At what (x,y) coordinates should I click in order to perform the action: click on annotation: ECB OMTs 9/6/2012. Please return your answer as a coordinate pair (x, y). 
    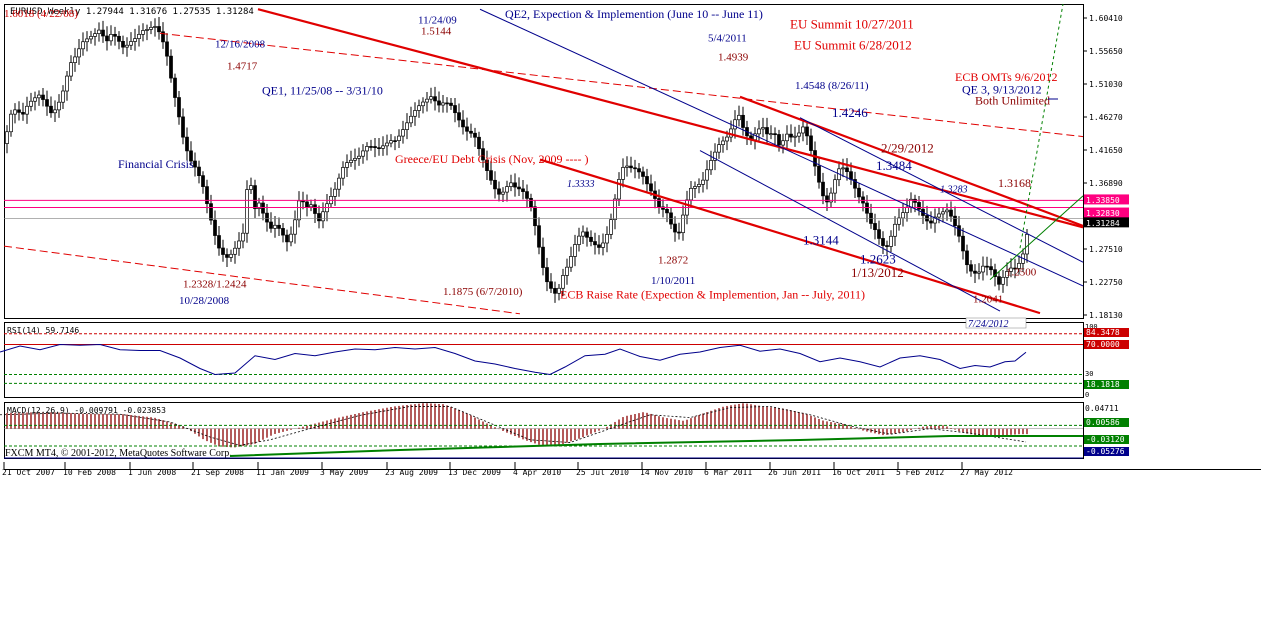
    Looking at the image, I should click on (1006, 77).